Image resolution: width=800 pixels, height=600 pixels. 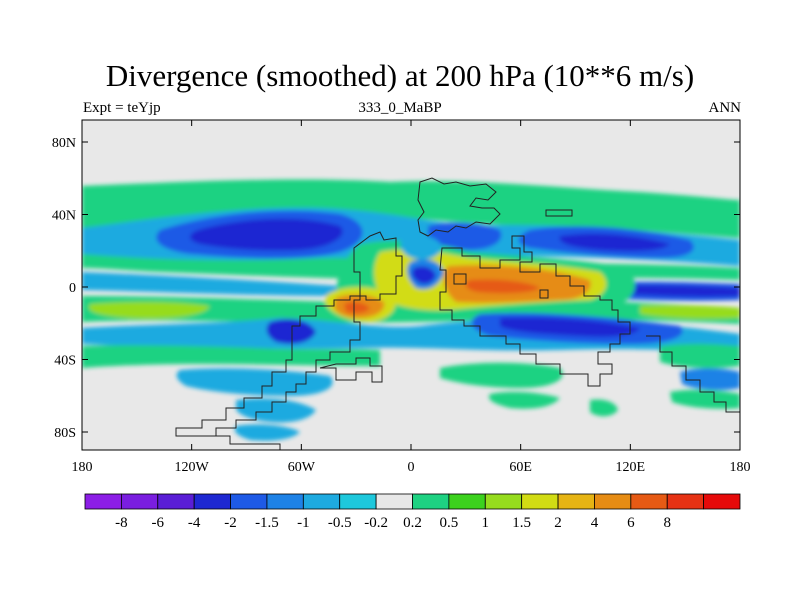 What do you see at coordinates (614, 242) in the screenshot?
I see `contour-darkblue-ne` at bounding box center [614, 242].